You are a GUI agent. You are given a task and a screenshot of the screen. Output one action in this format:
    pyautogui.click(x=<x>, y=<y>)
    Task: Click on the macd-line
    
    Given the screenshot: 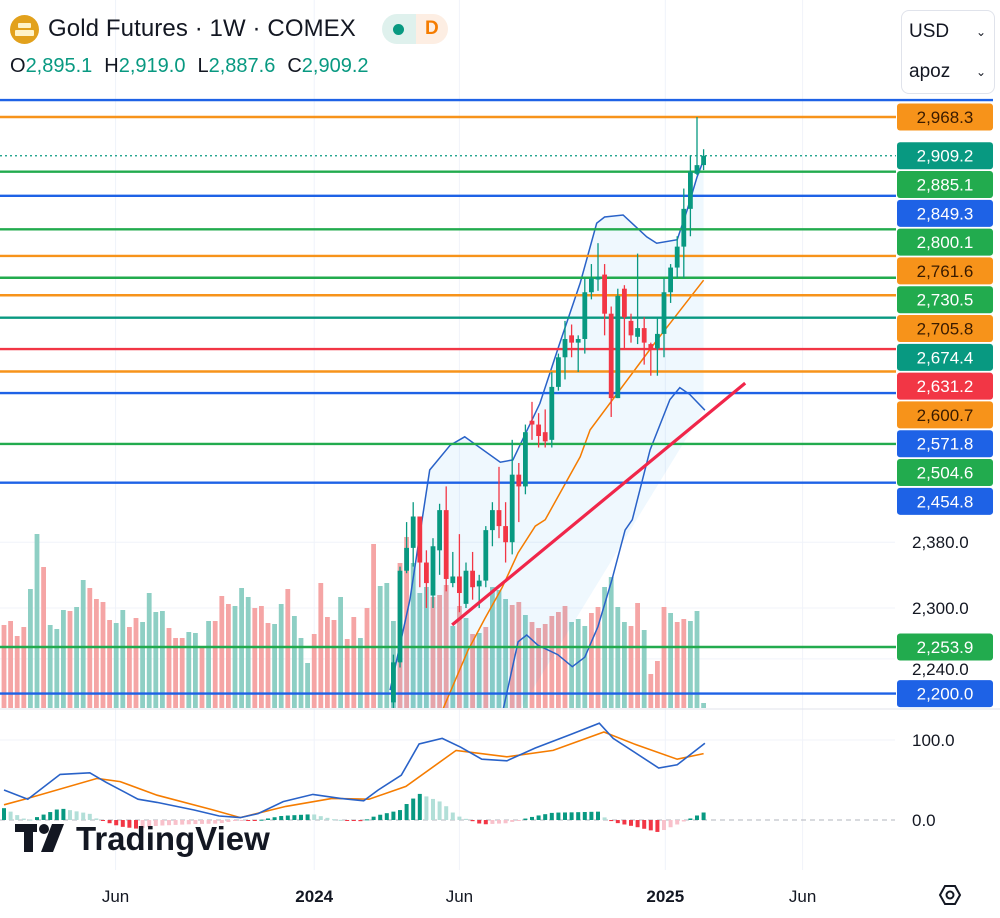 What is the action you would take?
    pyautogui.click(x=354, y=770)
    